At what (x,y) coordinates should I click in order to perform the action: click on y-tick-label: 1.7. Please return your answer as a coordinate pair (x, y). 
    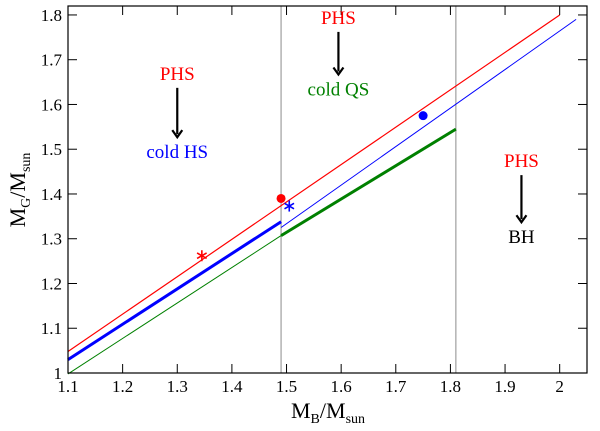
    Looking at the image, I should click on (52, 60).